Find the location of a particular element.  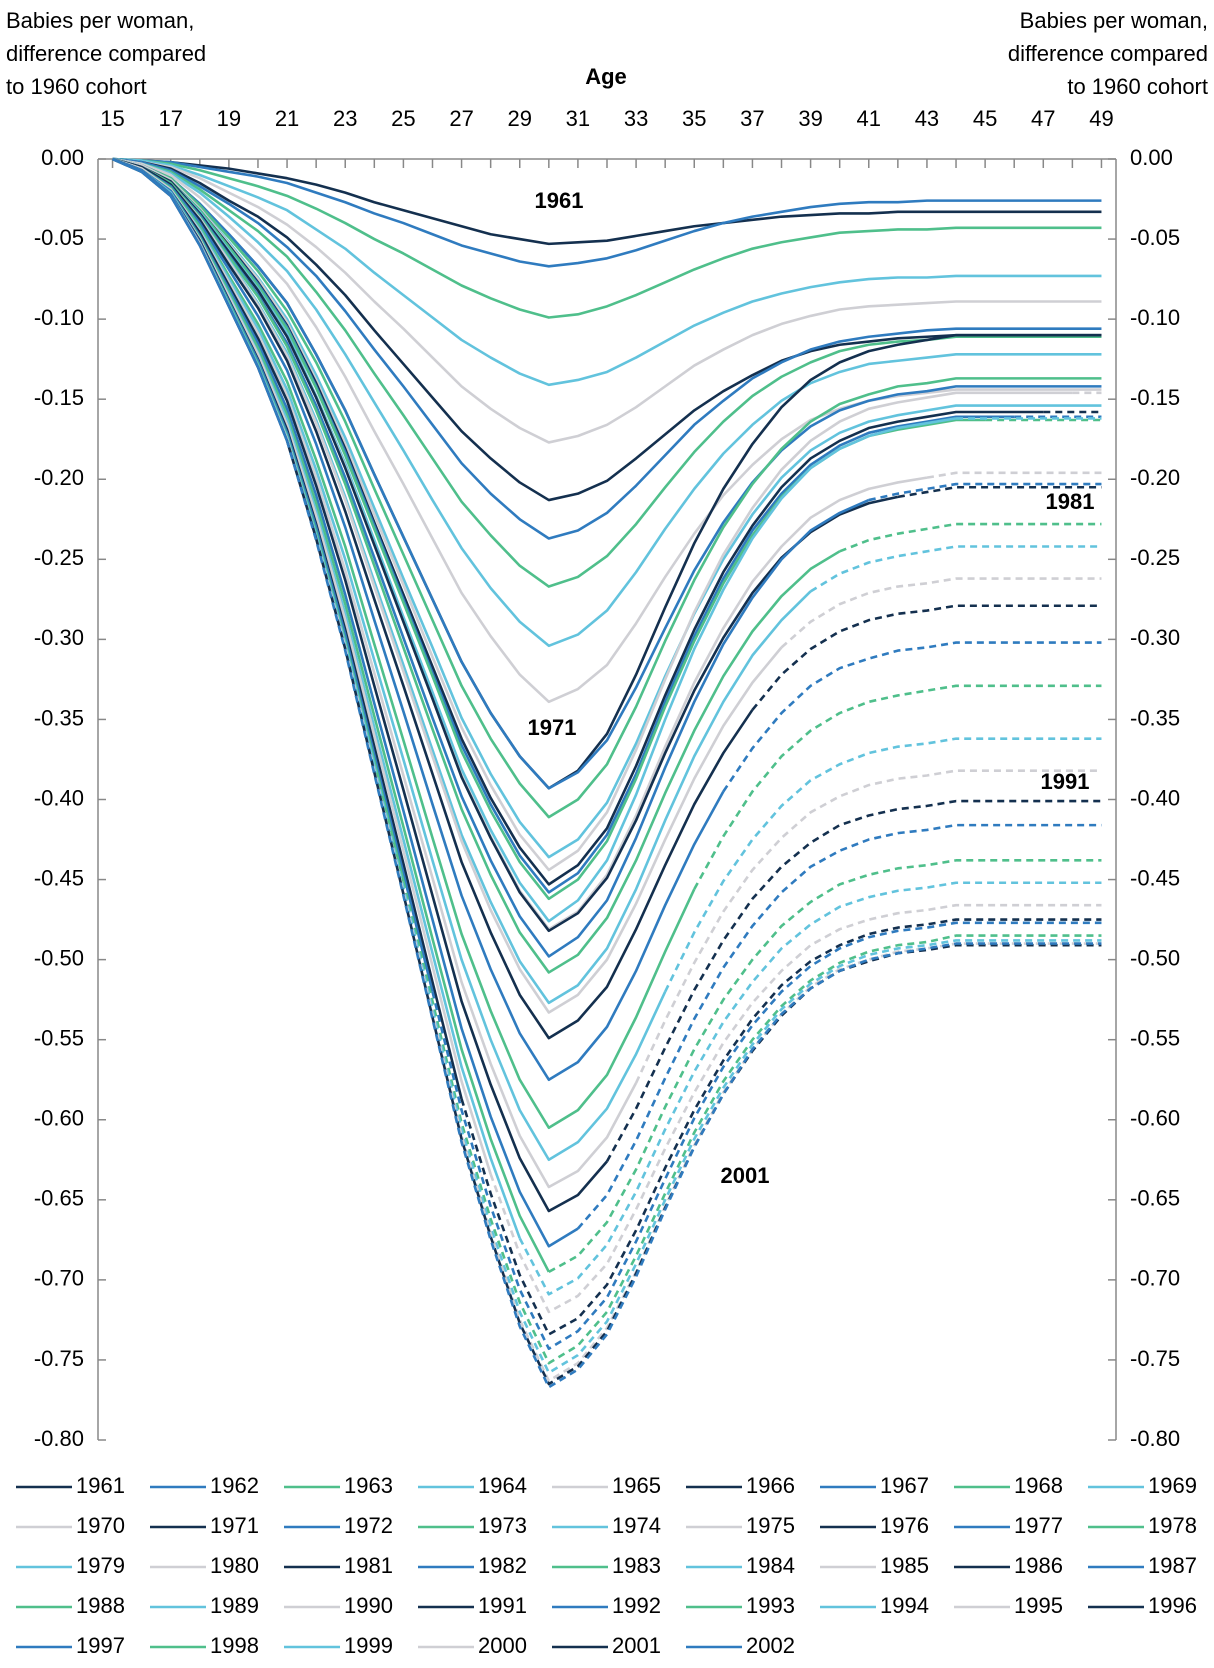

legend-label: 1967 is located at coordinates (904, 1485).